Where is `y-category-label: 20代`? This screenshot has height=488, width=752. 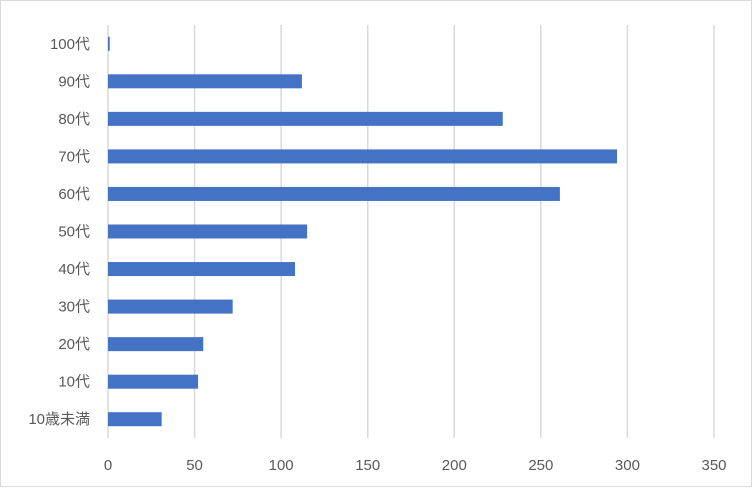
y-category-label: 20代 is located at coordinates (74, 344).